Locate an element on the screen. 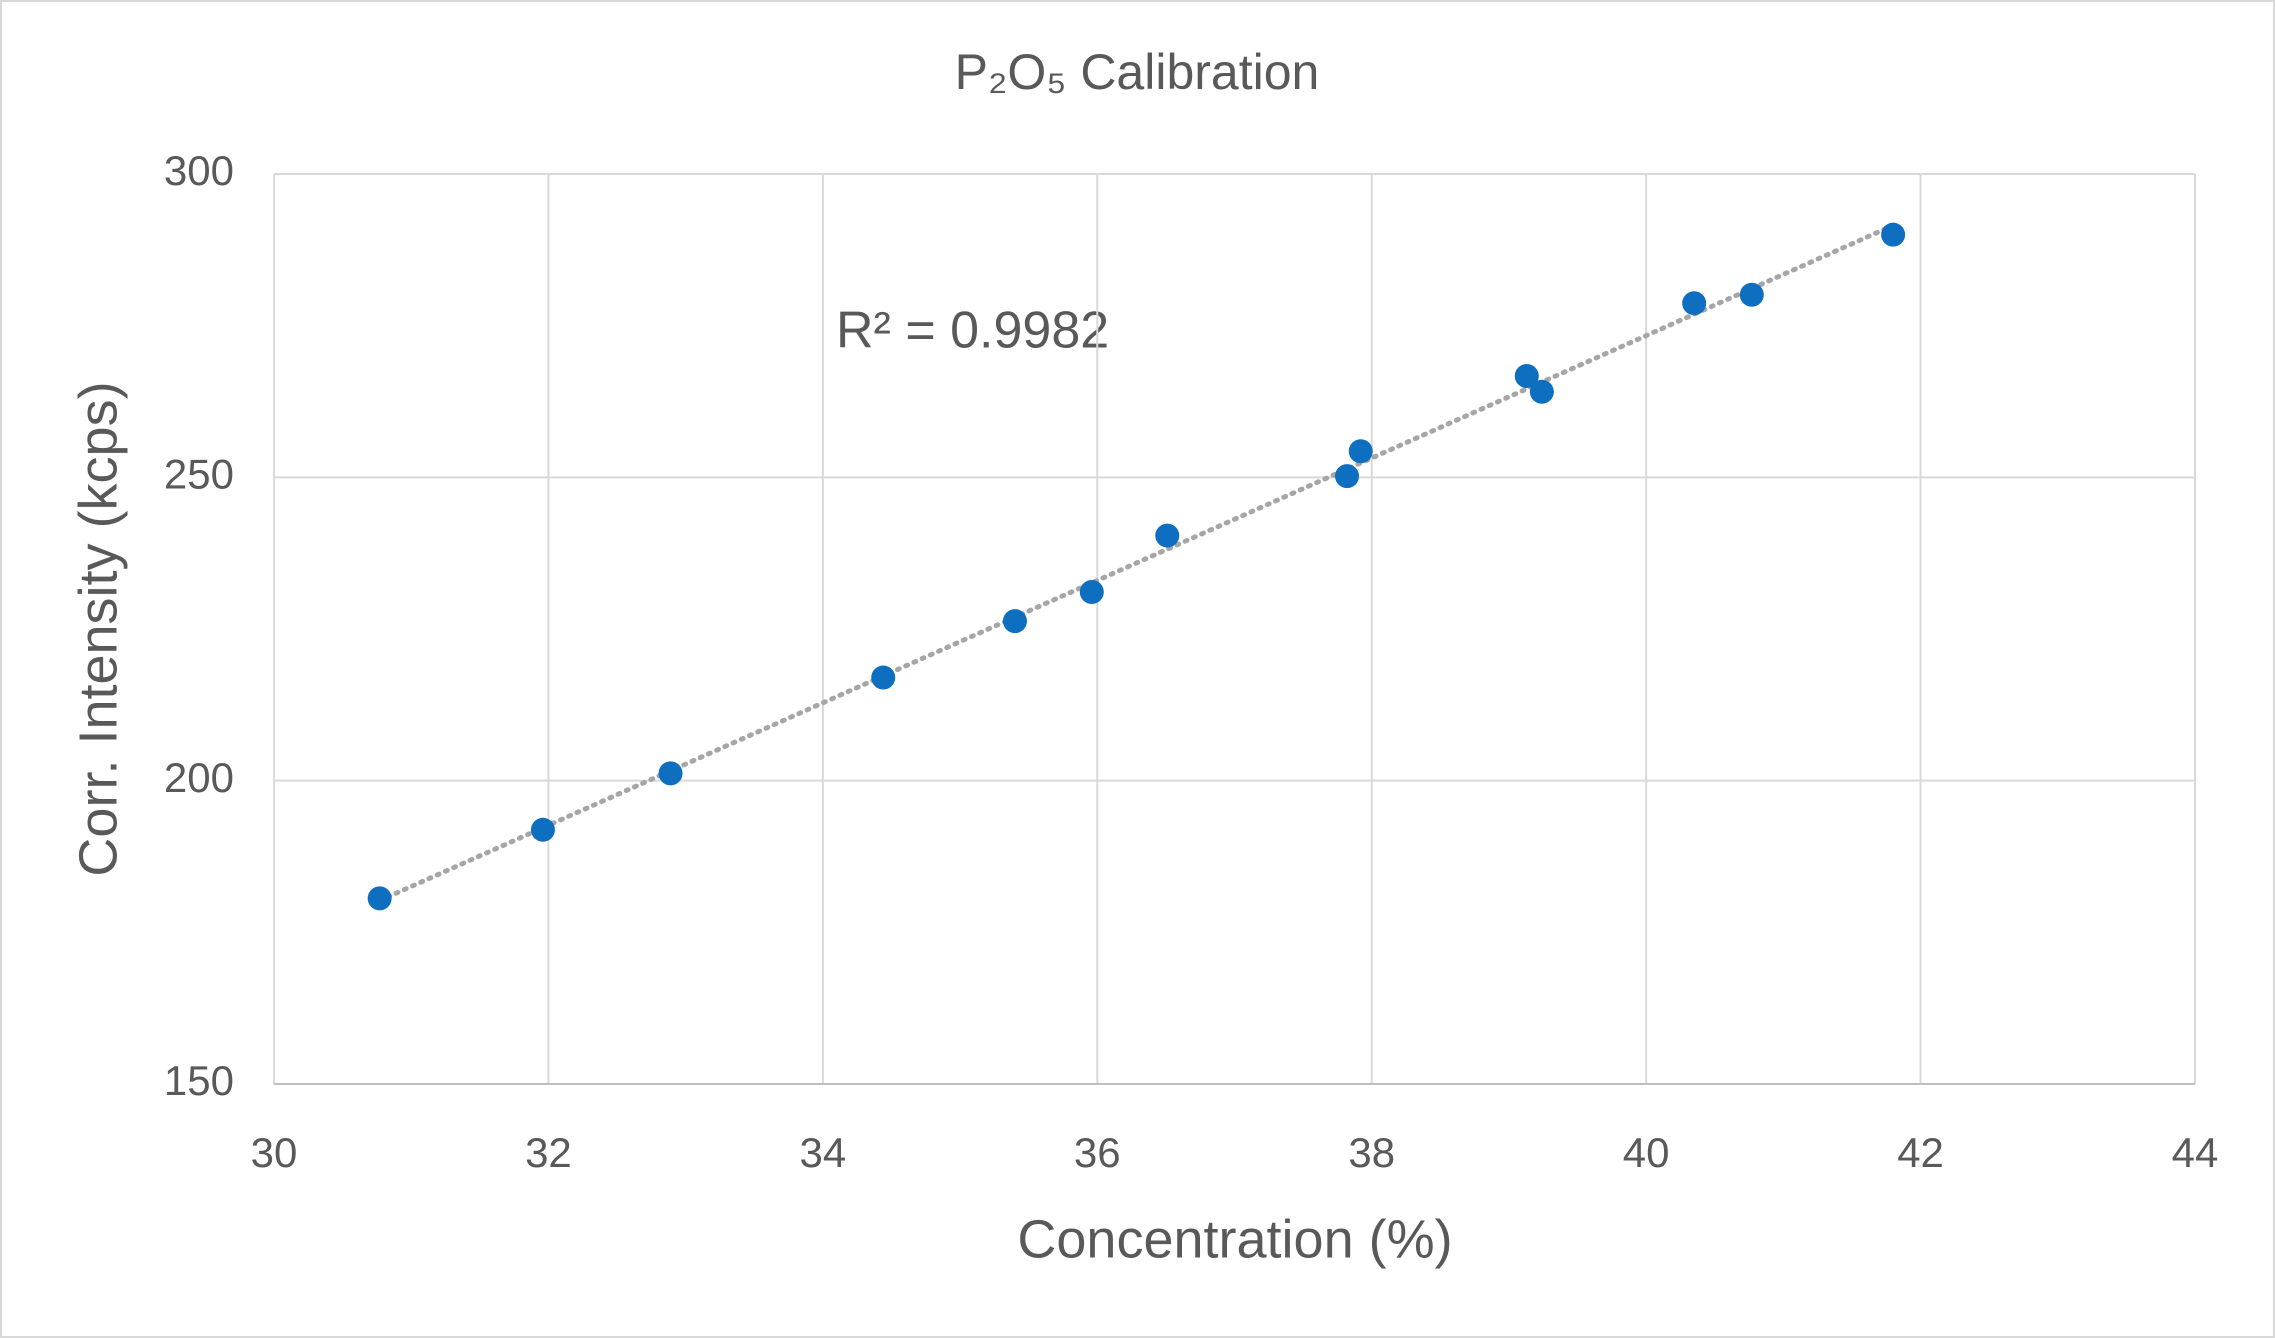 This screenshot has width=2275, height=1338. x-tick-label: 40 is located at coordinates (1646, 1152).